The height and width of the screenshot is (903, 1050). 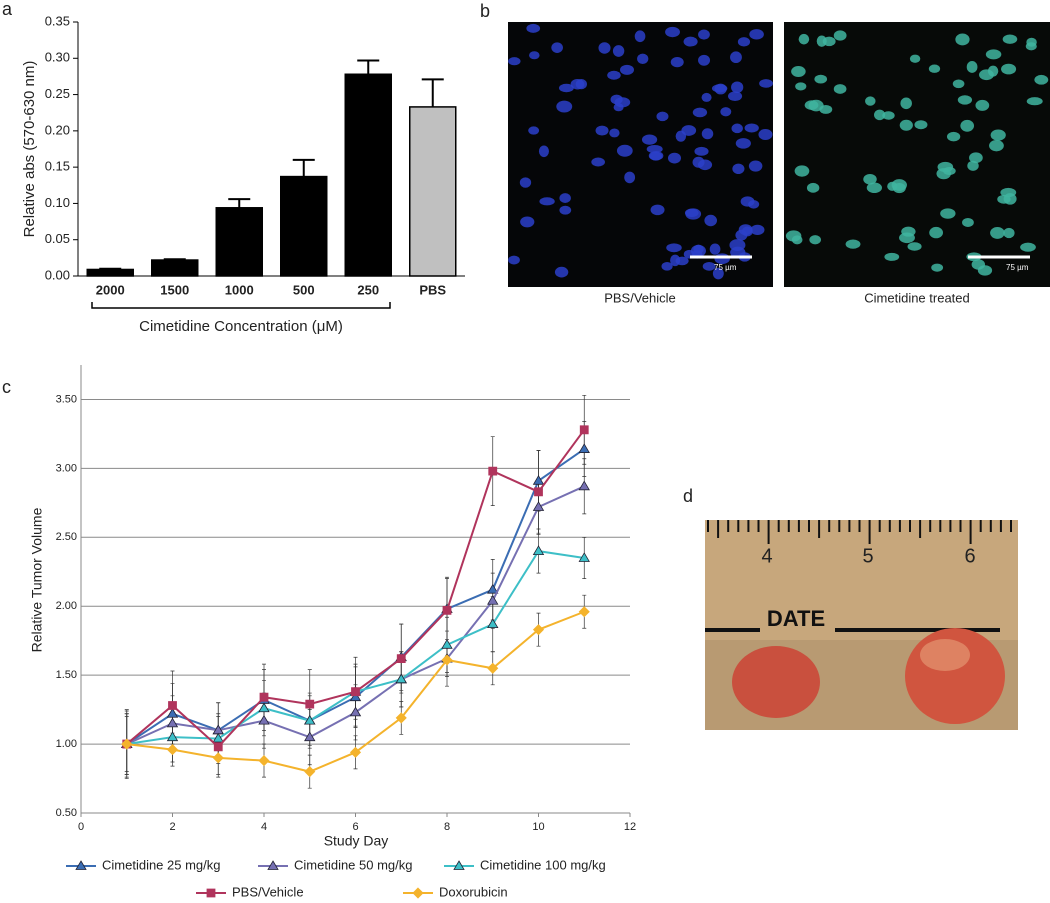 I want to click on x-tick-label: 2000, so click(x=110, y=289).